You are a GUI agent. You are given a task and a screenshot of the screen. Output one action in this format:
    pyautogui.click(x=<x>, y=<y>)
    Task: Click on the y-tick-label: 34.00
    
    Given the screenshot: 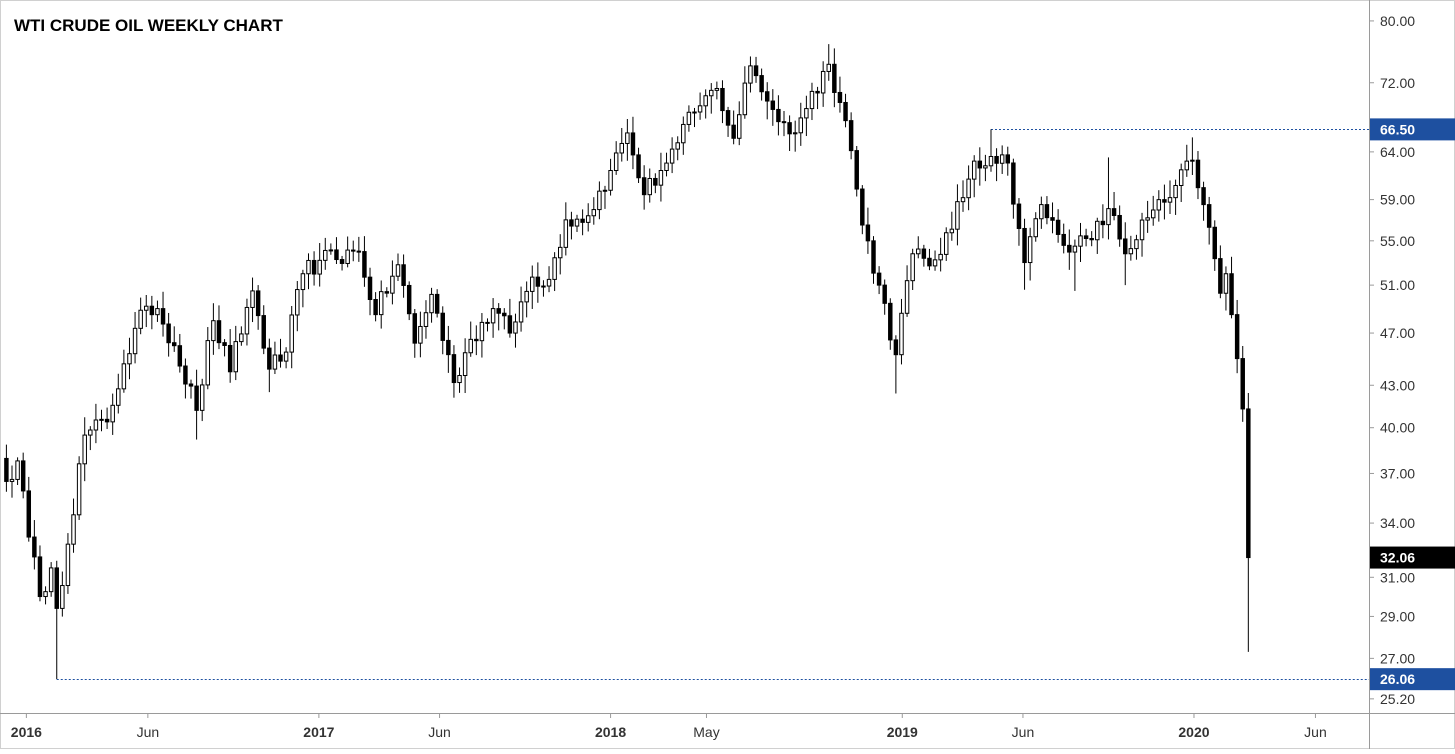 What is the action you would take?
    pyautogui.click(x=1397, y=523)
    